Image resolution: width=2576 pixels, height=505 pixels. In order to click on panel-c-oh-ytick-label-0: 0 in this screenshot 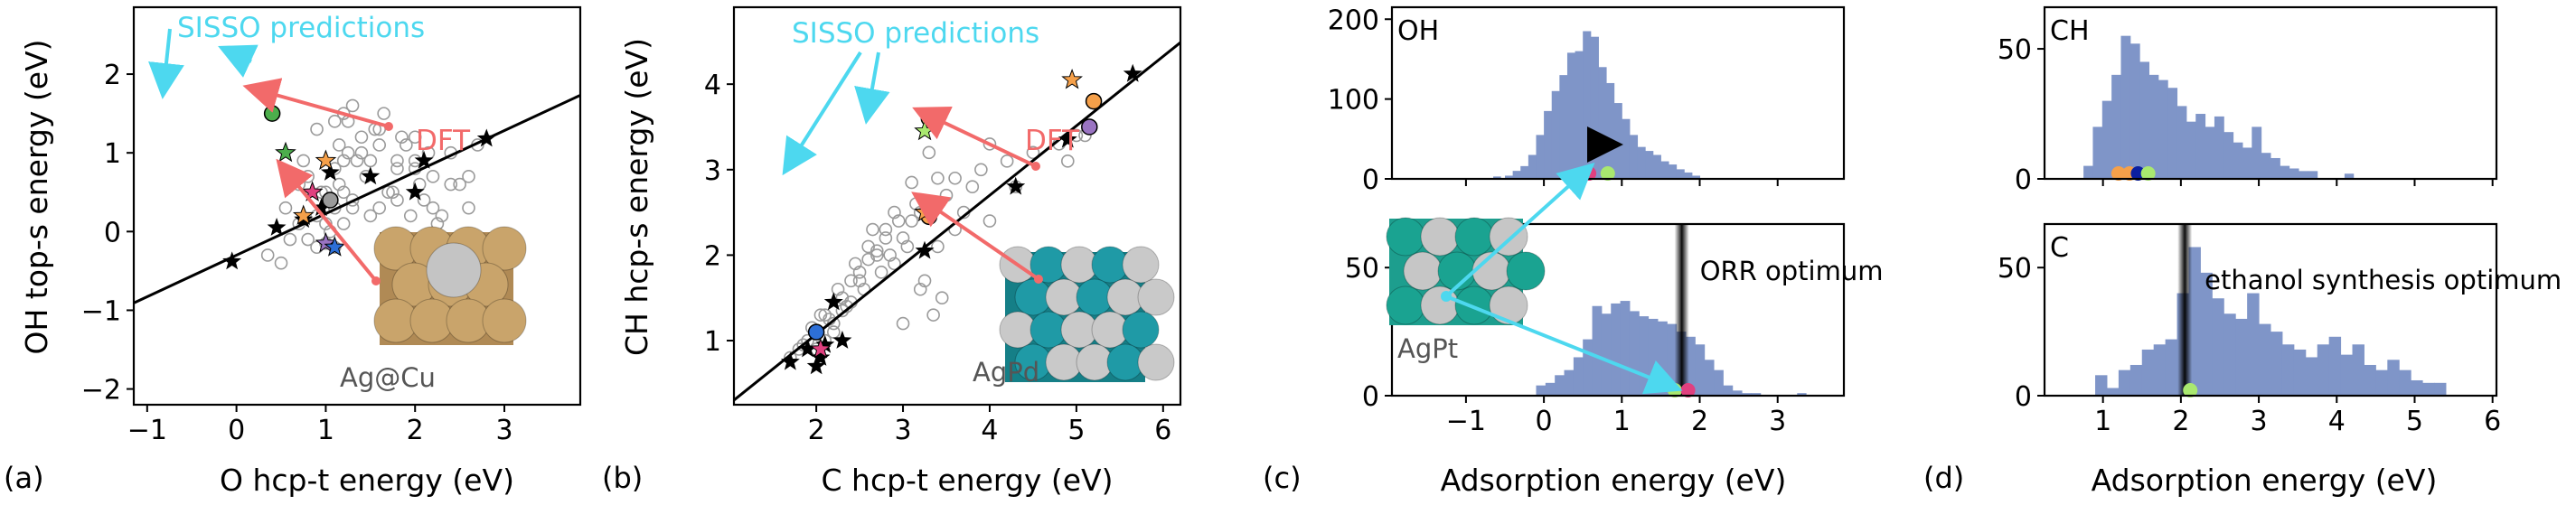, I will do `click(1370, 180)`.